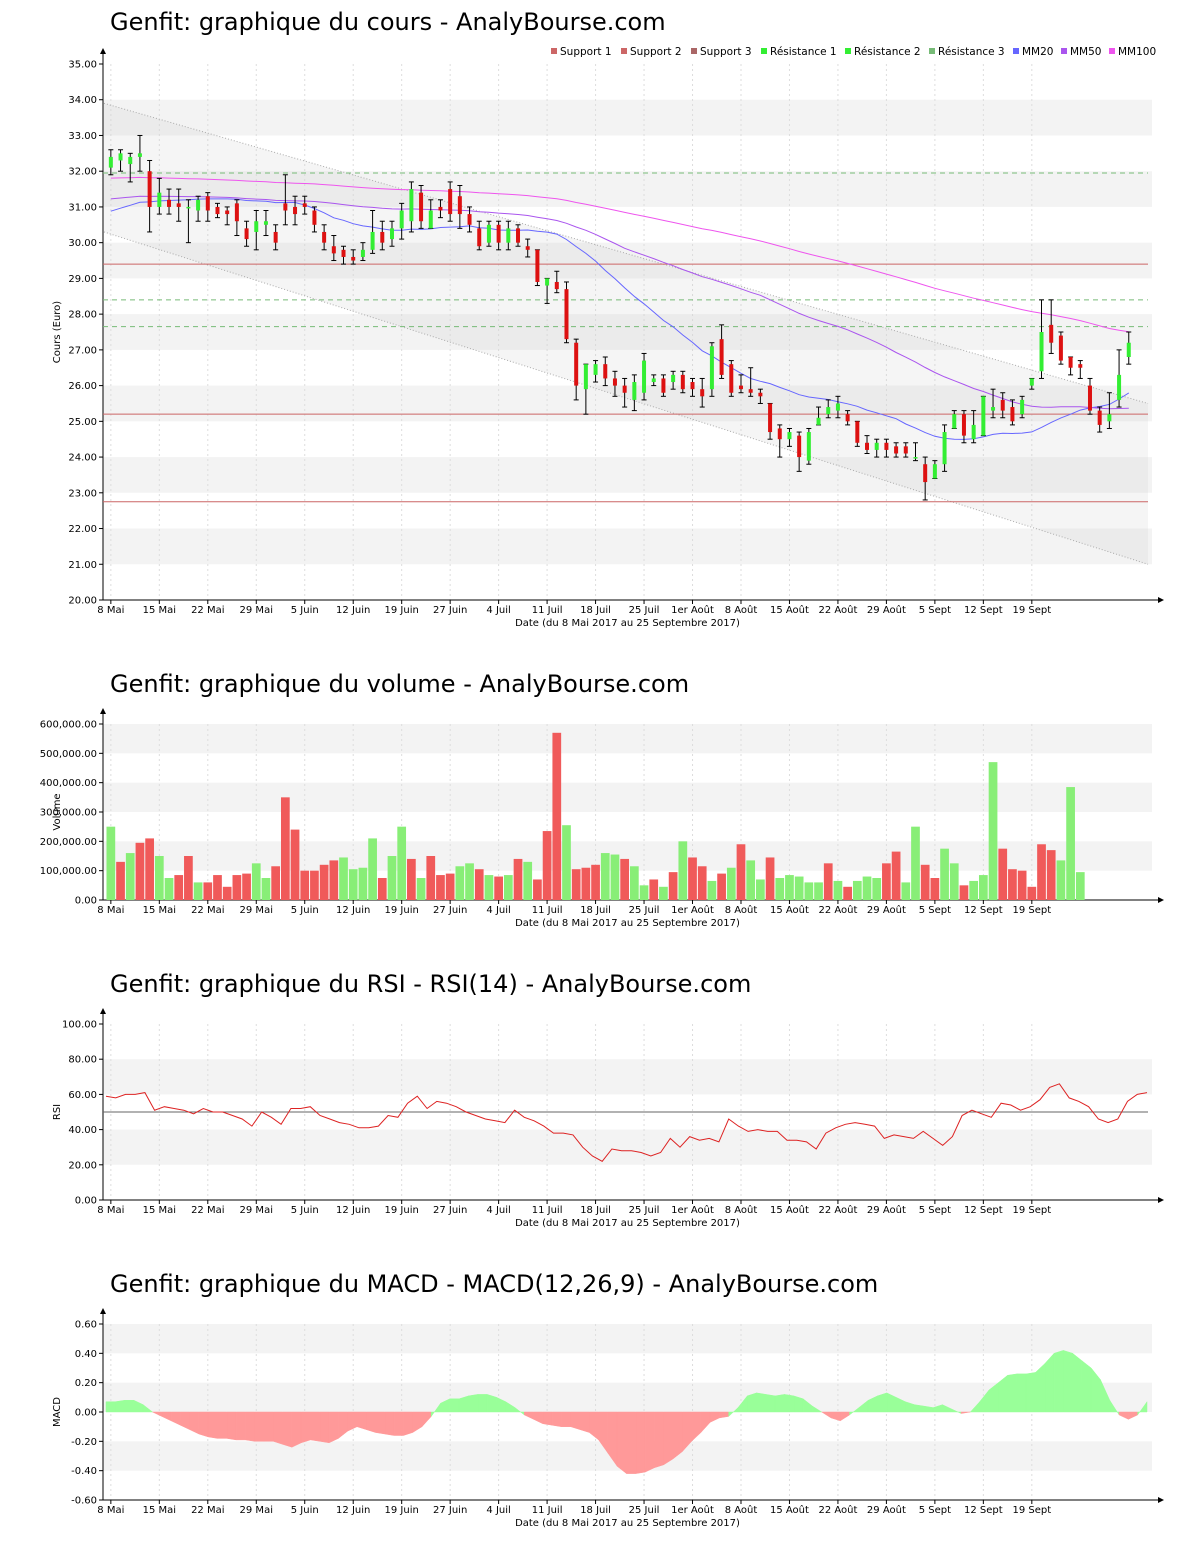 This screenshot has height=1550, width=1200. What do you see at coordinates (82, 279) in the screenshot?
I see `y-tick-label: 29.00` at bounding box center [82, 279].